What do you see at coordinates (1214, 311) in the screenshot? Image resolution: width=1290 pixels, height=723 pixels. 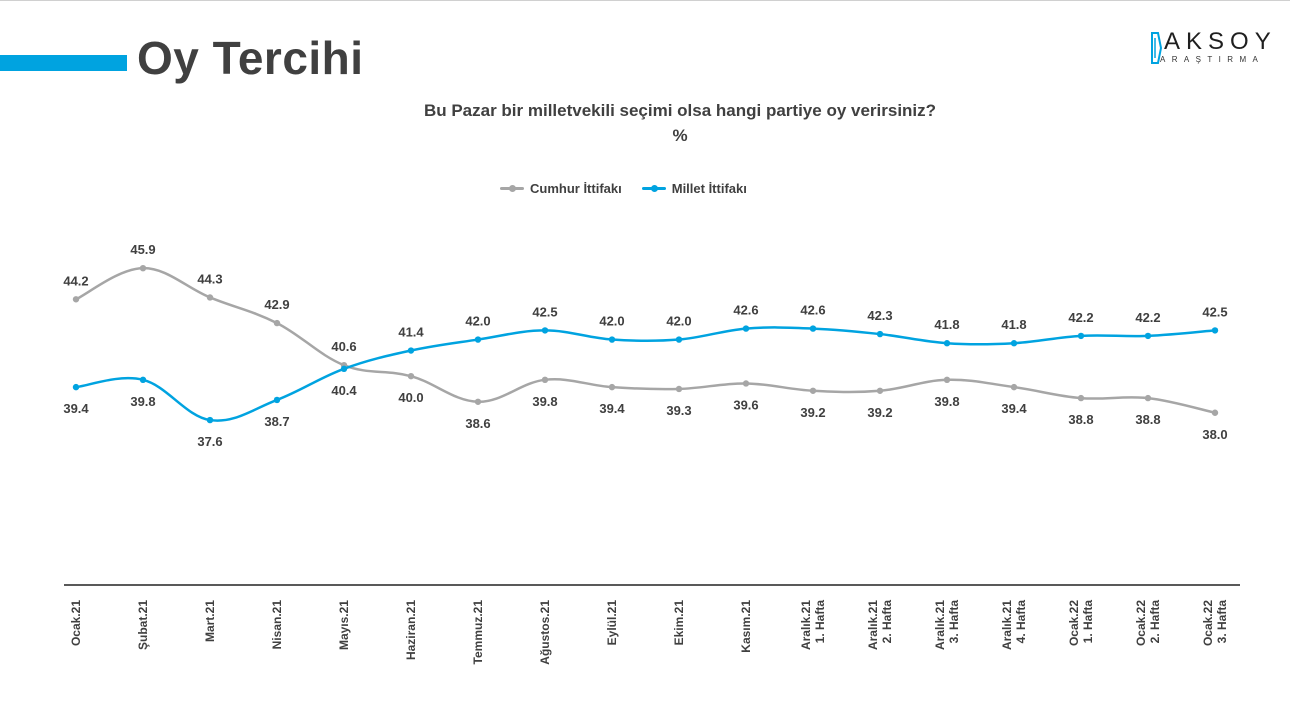 I see `data-label-millet: 42.5` at bounding box center [1214, 311].